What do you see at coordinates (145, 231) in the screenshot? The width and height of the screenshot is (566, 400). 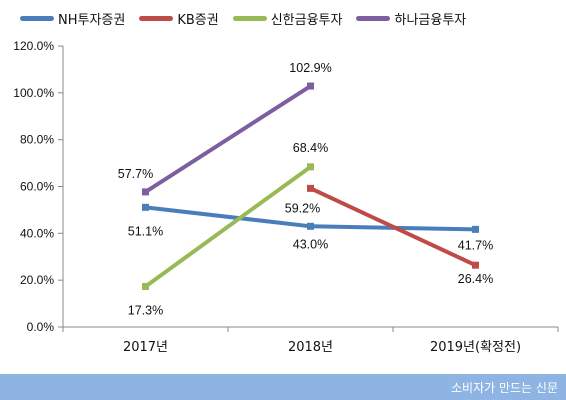 I see `data-label: 51.1%` at bounding box center [145, 231].